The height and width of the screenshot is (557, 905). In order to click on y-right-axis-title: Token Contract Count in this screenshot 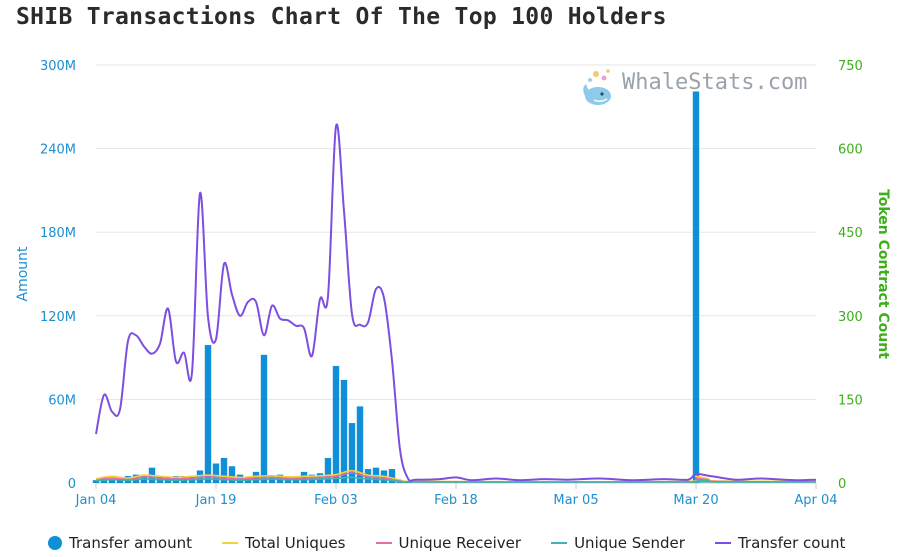, I will do `click(883, 274)`.